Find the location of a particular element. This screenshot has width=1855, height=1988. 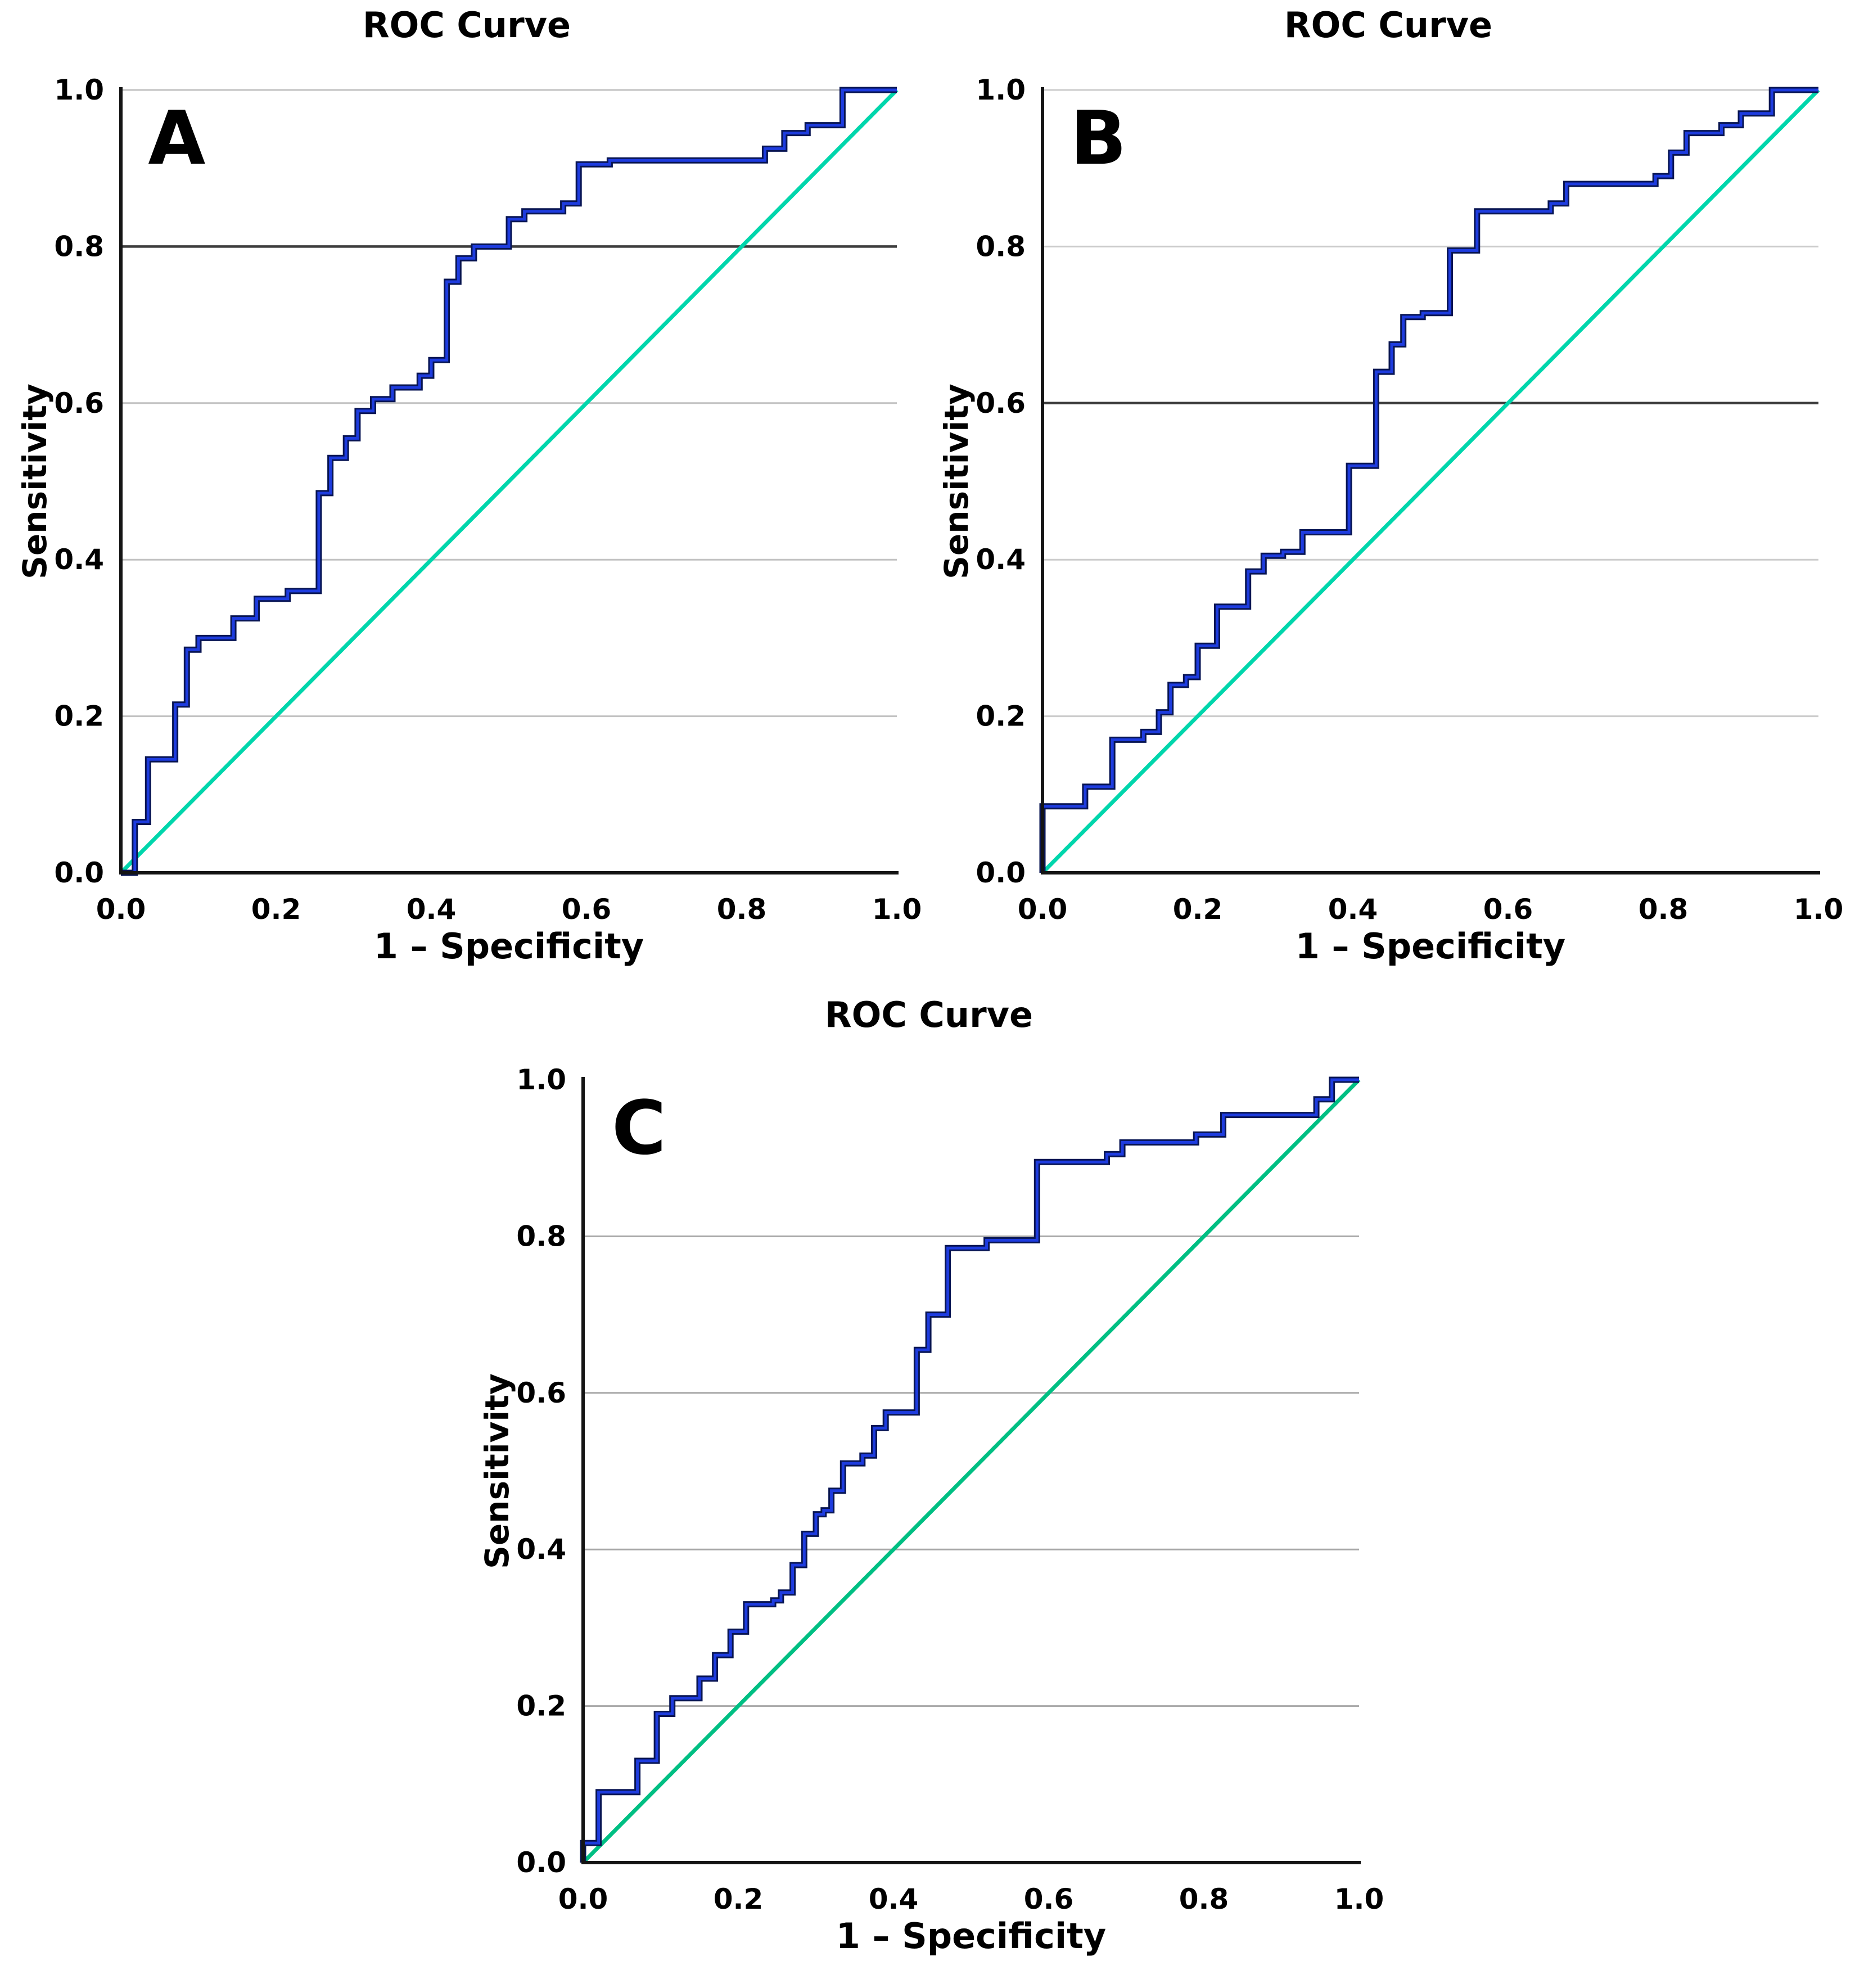

panel-letter: C is located at coordinates (639, 1128).